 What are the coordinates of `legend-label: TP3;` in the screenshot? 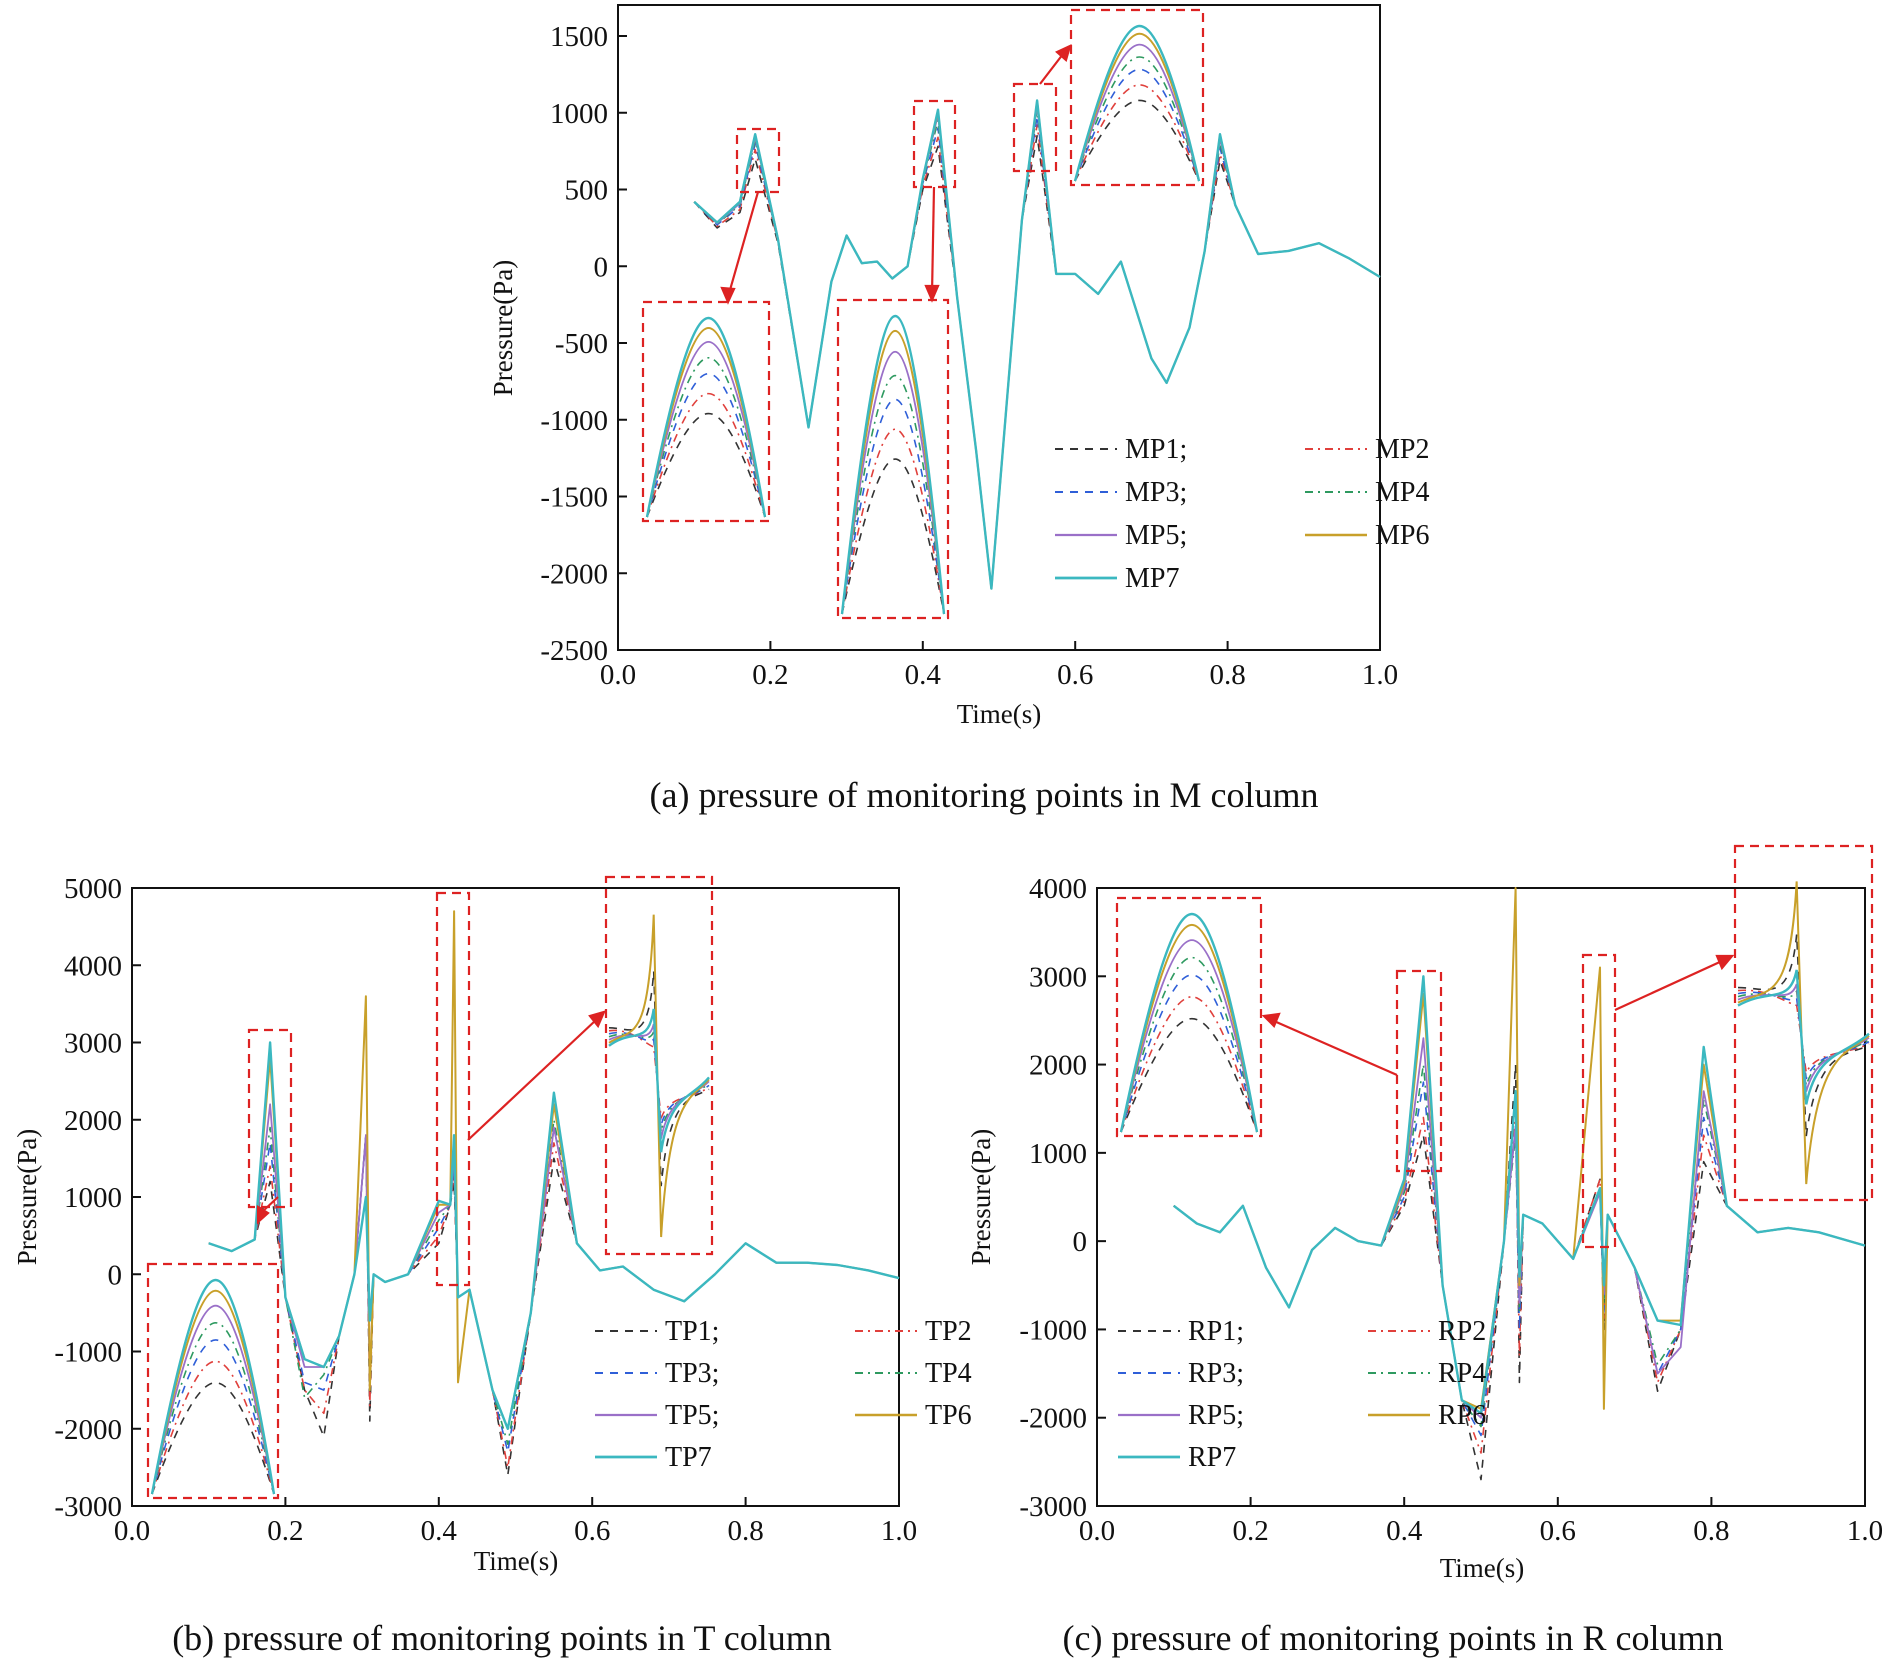 It's located at (692, 1373).